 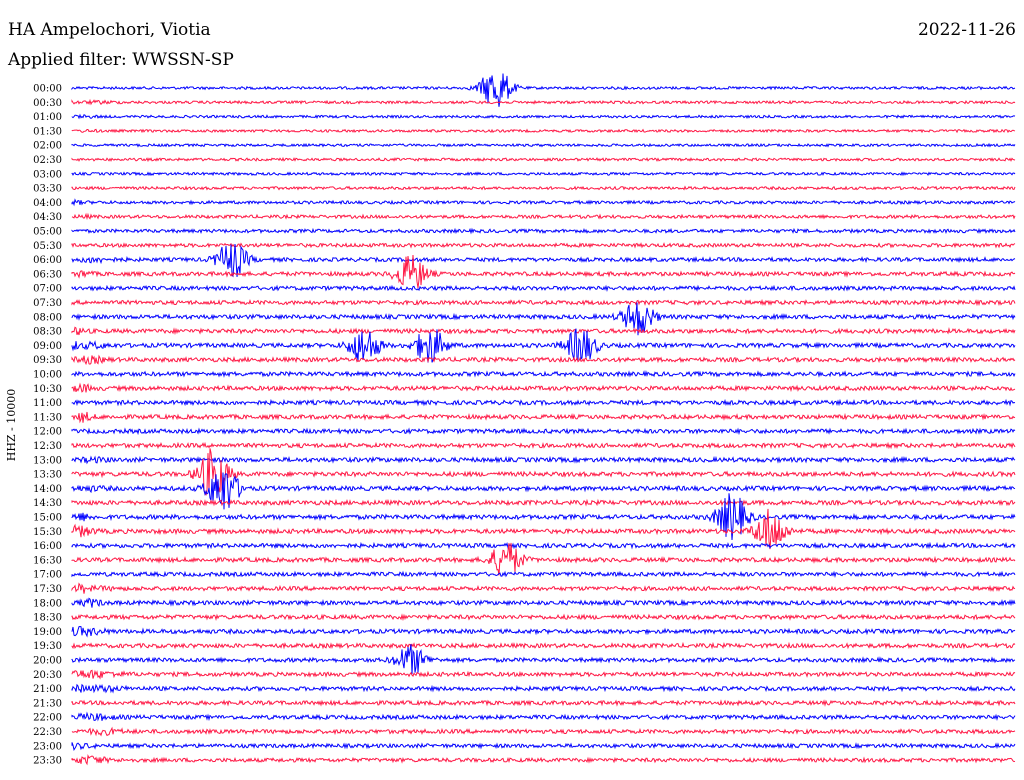 What do you see at coordinates (47, 389) in the screenshot?
I see `tick-label: 10:30` at bounding box center [47, 389].